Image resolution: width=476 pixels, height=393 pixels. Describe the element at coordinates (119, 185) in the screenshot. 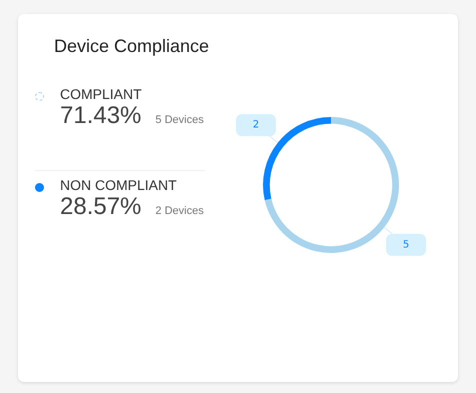

I see `legend-label: NON COMPLIANT` at that location.